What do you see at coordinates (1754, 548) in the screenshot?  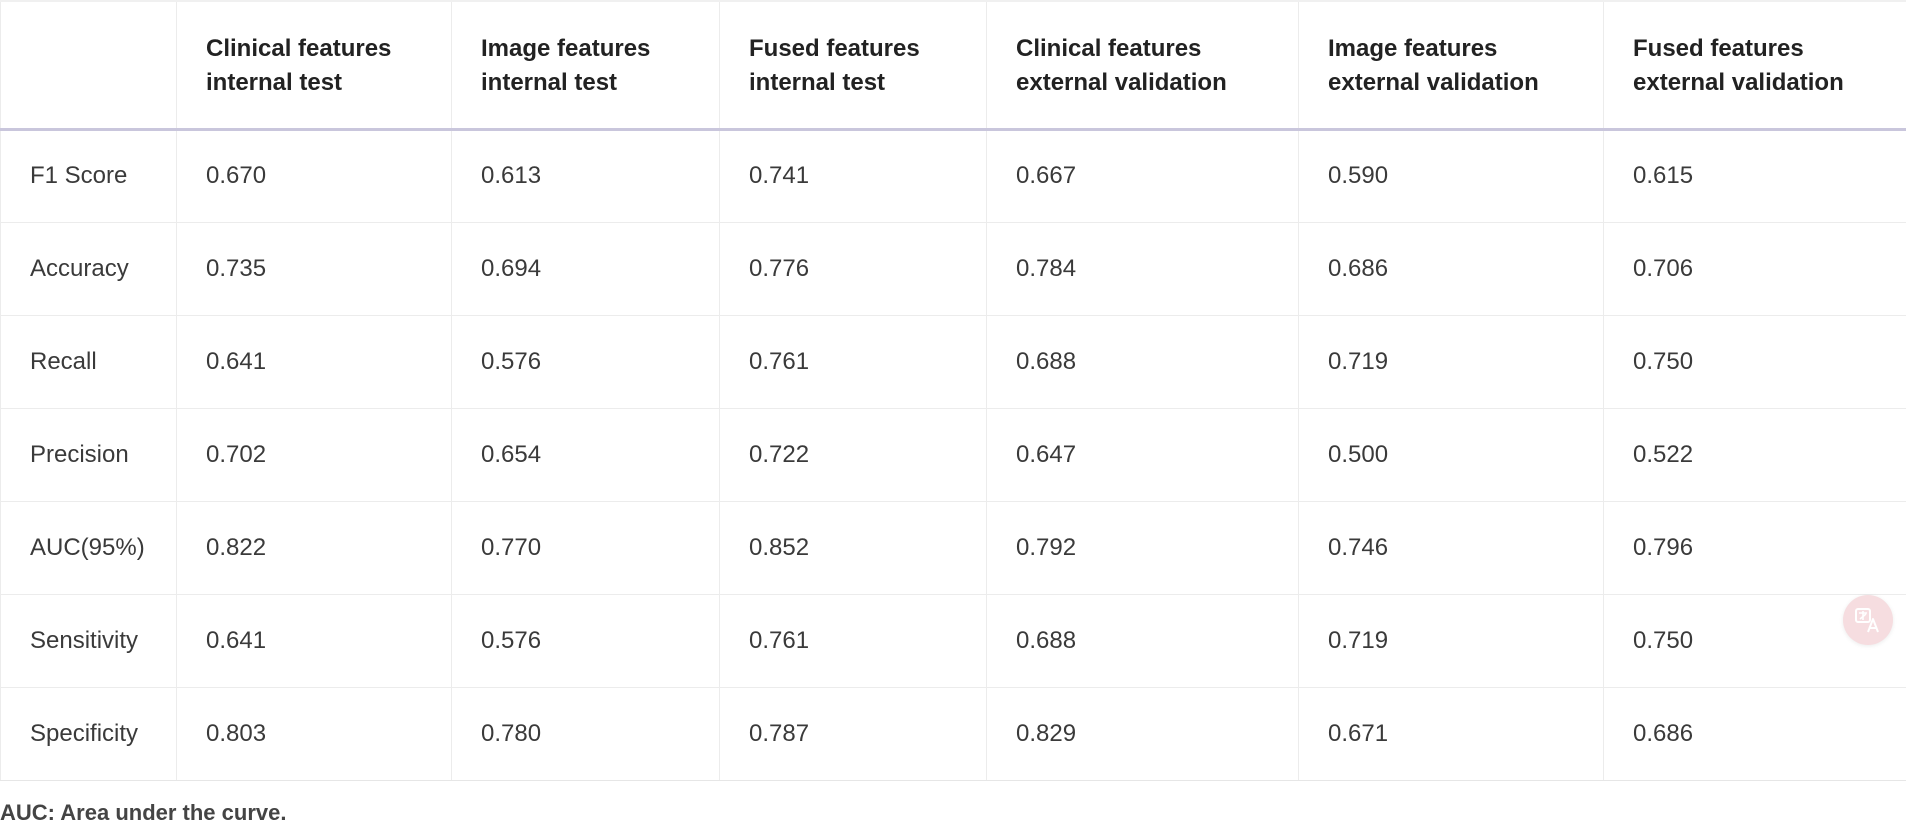 I see `table-cell: 0.796` at bounding box center [1754, 548].